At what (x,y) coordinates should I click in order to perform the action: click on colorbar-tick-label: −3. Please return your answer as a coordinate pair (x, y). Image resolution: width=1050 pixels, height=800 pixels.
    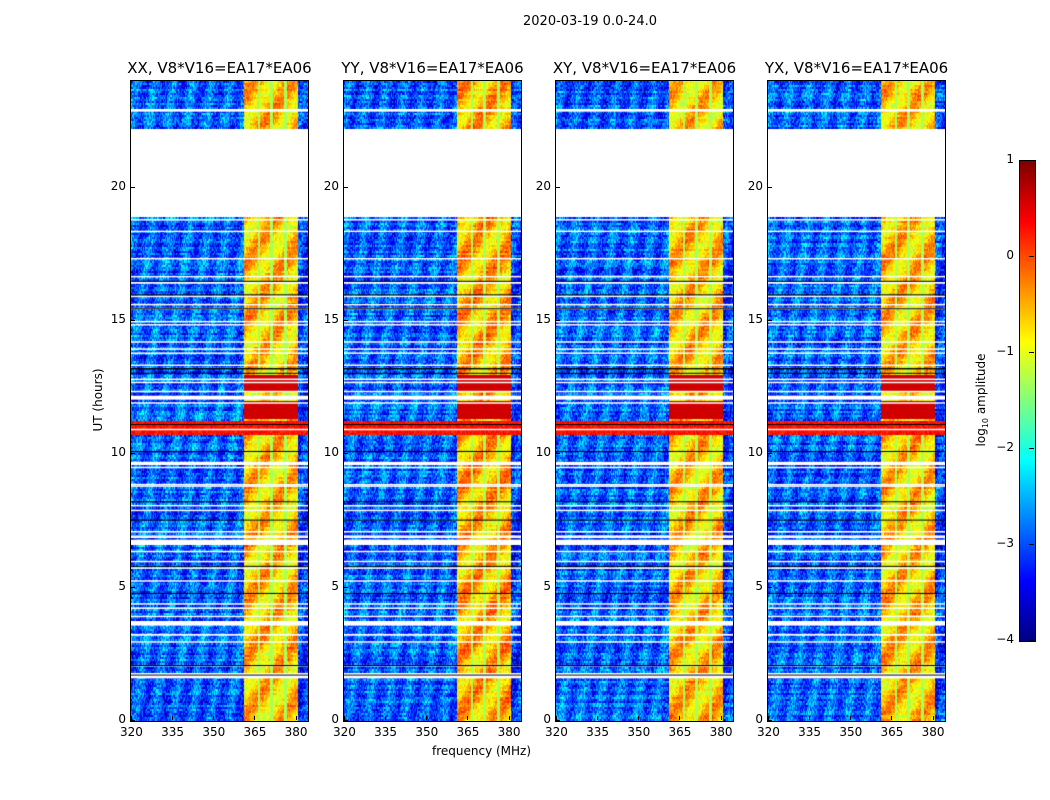
    Looking at the image, I should click on (1005, 543).